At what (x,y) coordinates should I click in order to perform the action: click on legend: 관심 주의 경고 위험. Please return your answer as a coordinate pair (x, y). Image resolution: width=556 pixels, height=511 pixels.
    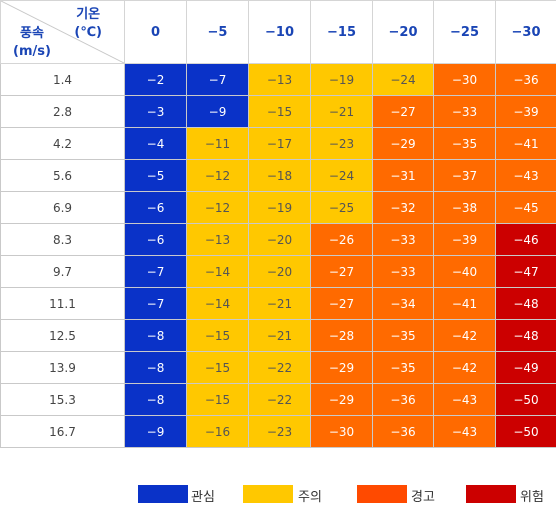
    Looking at the image, I should click on (278, 494).